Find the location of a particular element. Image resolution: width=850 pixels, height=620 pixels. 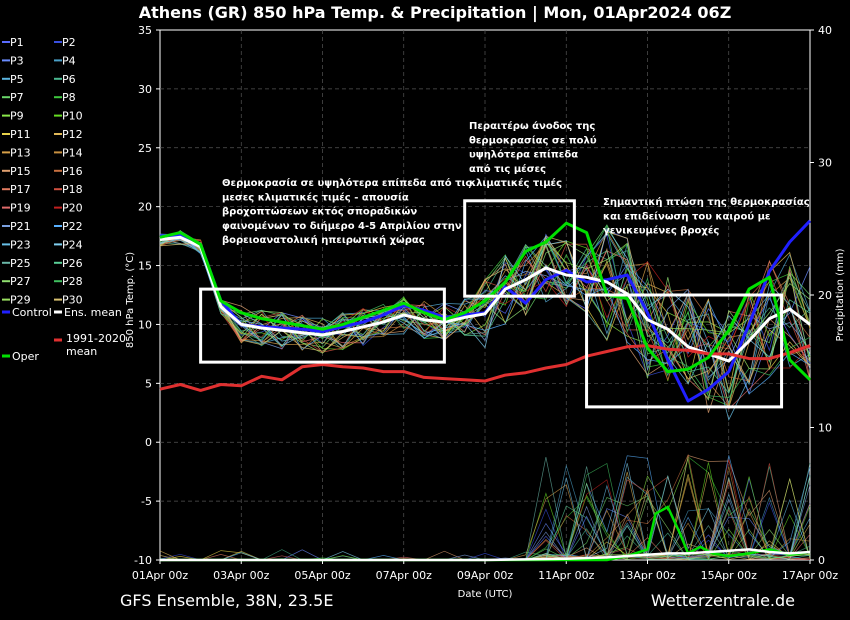

legend-label: P24 is located at coordinates (72, 244).